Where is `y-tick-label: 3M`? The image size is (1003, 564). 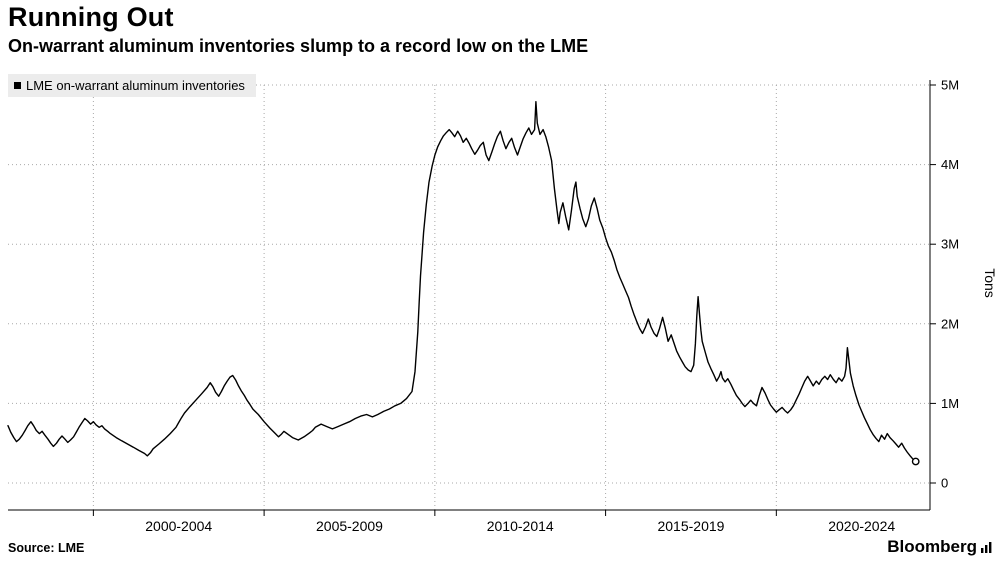
y-tick-label: 3M is located at coordinates (950, 244).